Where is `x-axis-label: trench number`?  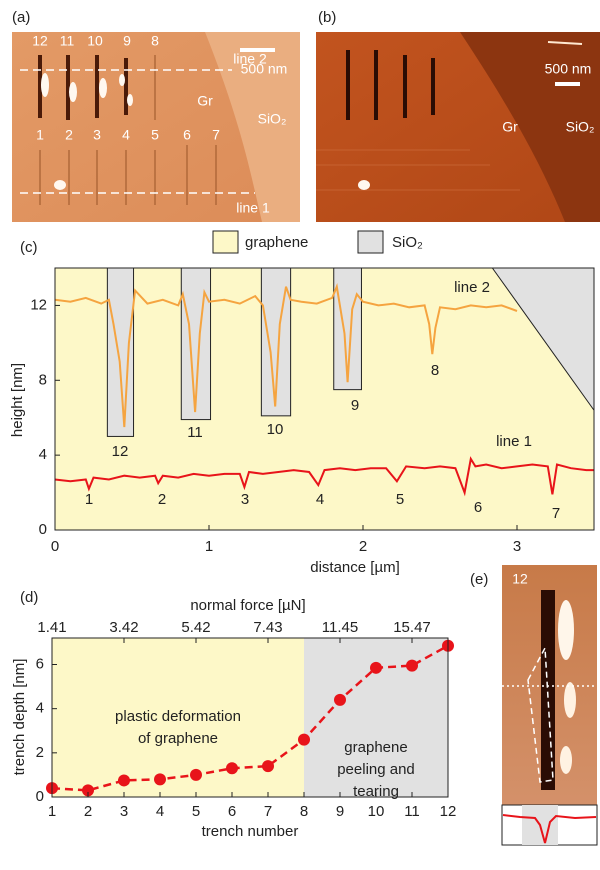
x-axis-label: trench number is located at coordinates (250, 831).